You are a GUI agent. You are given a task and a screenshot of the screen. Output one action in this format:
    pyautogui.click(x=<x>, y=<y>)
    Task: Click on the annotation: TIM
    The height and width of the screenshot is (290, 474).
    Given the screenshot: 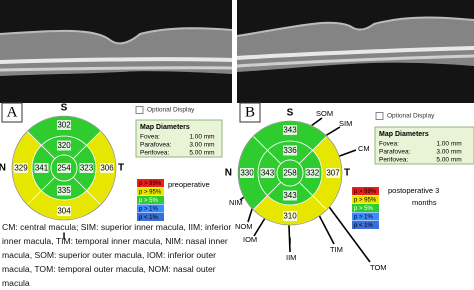 What is the action you would take?
    pyautogui.click(x=336, y=249)
    